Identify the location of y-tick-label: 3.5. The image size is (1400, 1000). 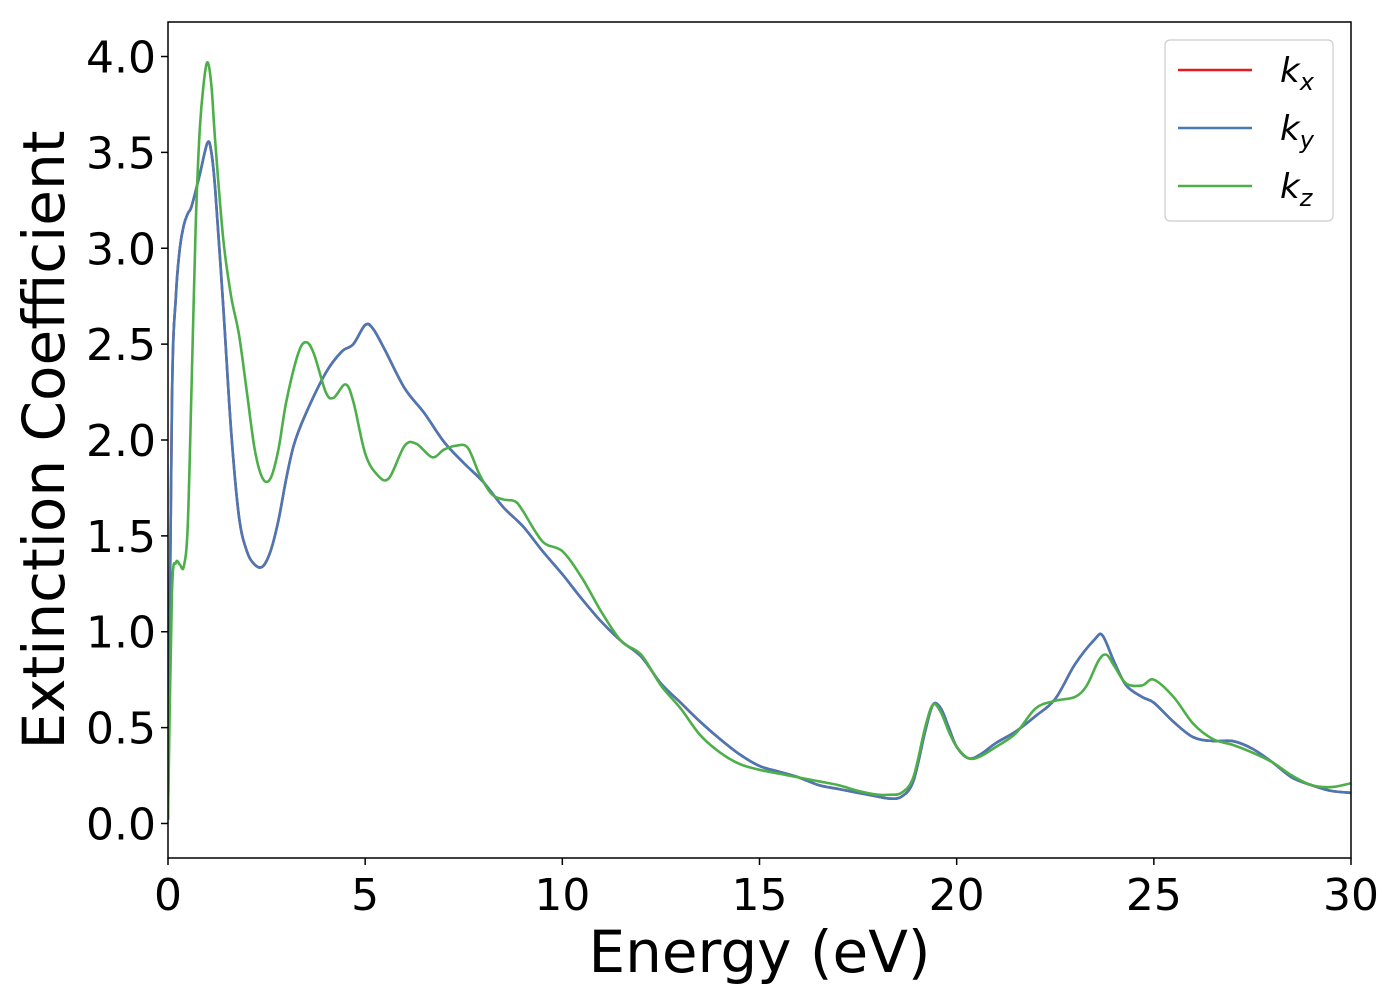
(121, 153).